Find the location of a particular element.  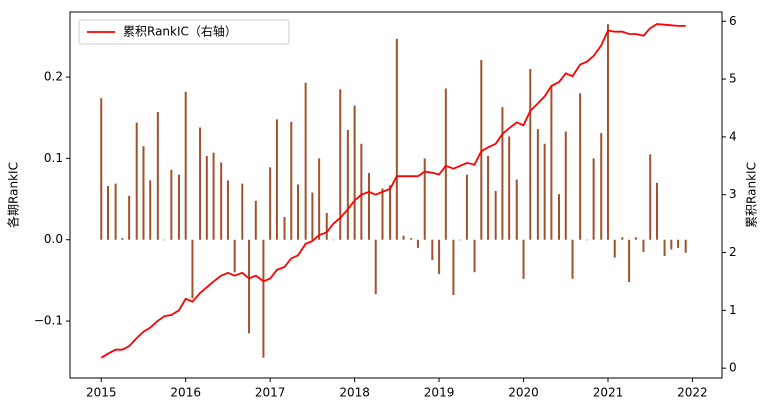

x-tick-label: 2019 is located at coordinates (439, 393).